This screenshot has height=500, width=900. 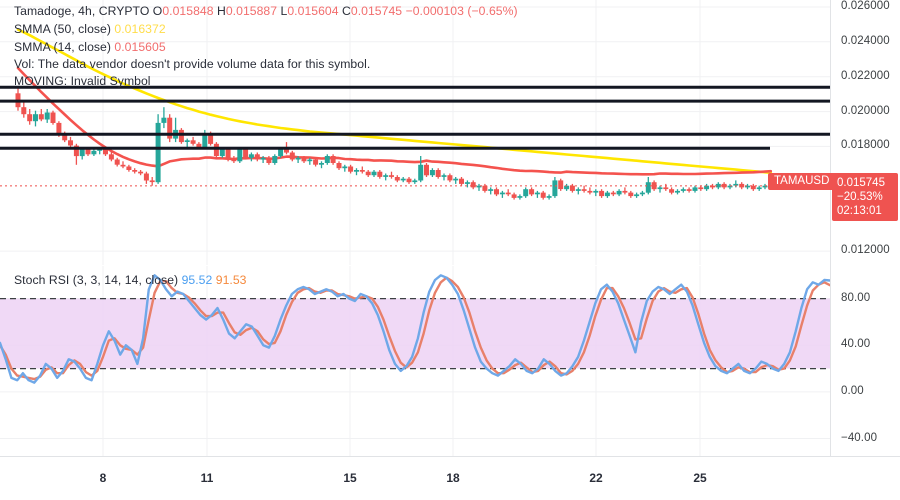 What do you see at coordinates (856, 344) in the screenshot?
I see `stoch-tick-label: 40.00` at bounding box center [856, 344].